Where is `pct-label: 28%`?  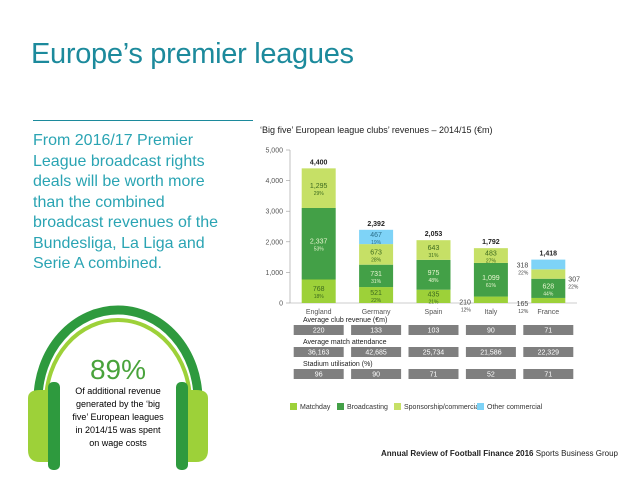 pct-label: 28% is located at coordinates (376, 260).